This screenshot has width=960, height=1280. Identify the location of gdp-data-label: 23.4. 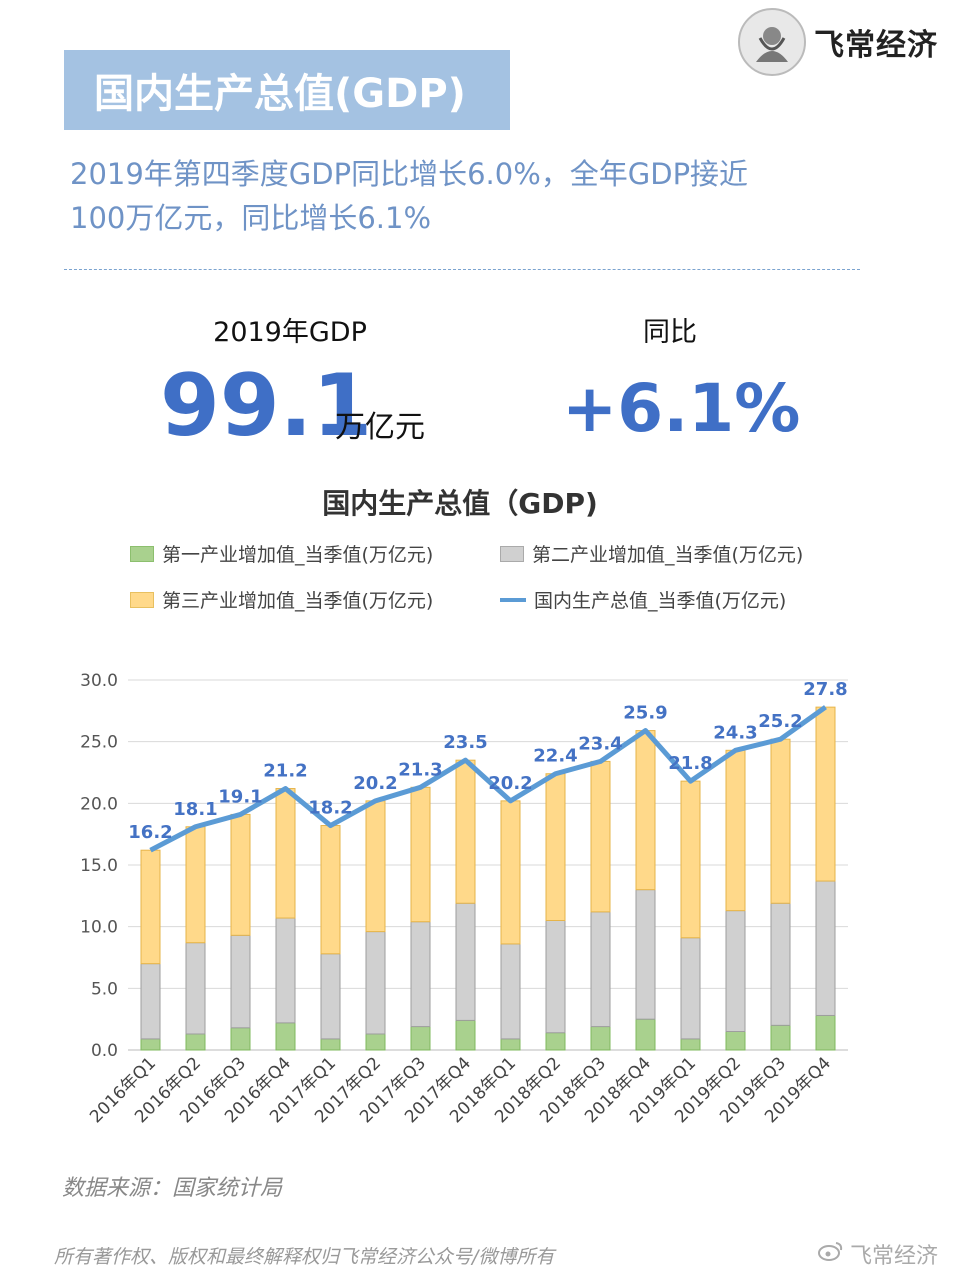
(600, 743).